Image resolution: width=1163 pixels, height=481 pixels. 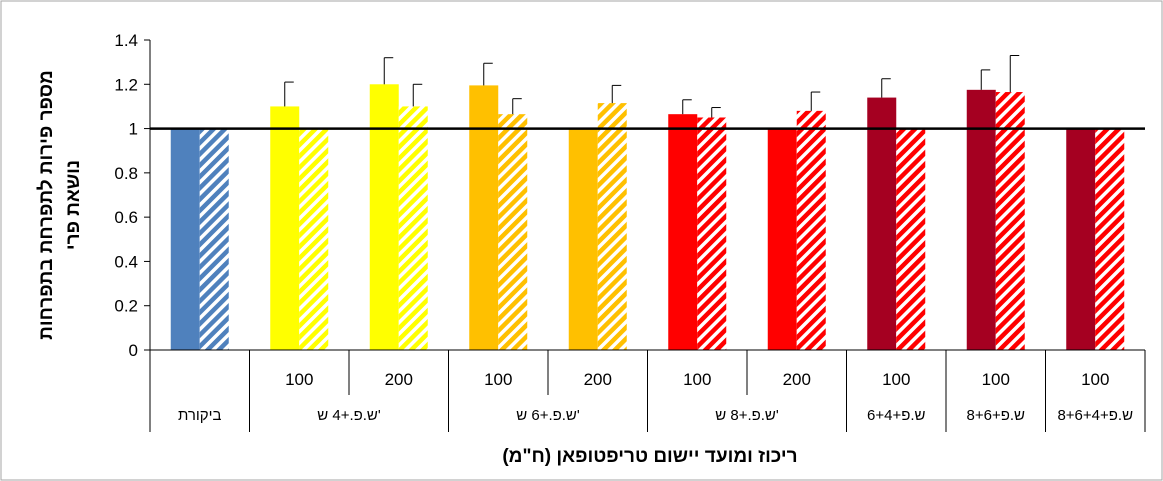 What do you see at coordinates (126, 306) in the screenshot?
I see `y-tick-label: 0.2` at bounding box center [126, 306].